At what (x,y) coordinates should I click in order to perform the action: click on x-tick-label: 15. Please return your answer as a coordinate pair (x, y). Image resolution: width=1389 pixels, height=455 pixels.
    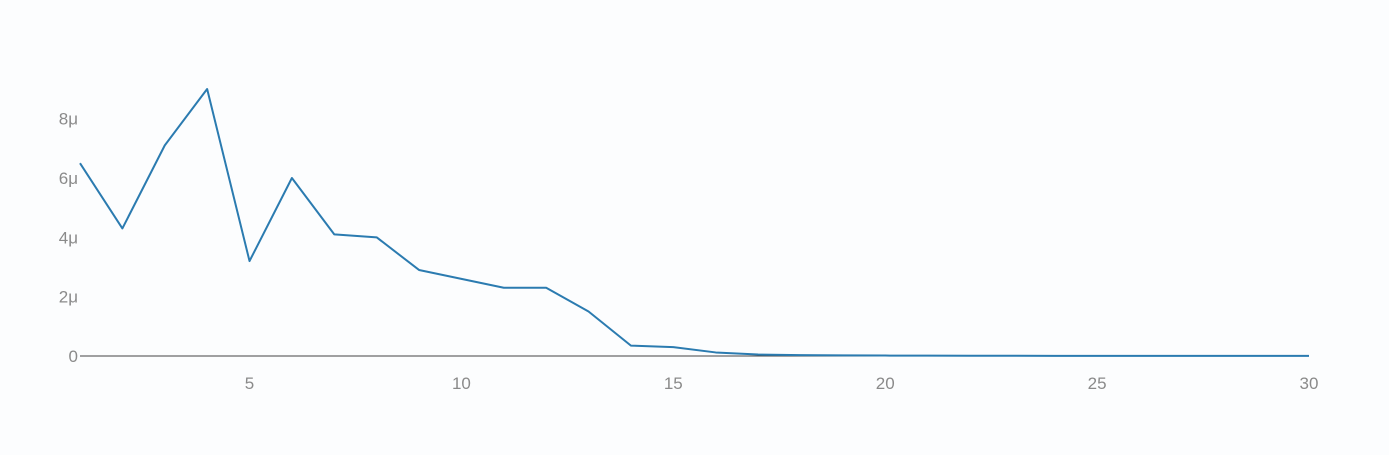
    Looking at the image, I should click on (673, 383).